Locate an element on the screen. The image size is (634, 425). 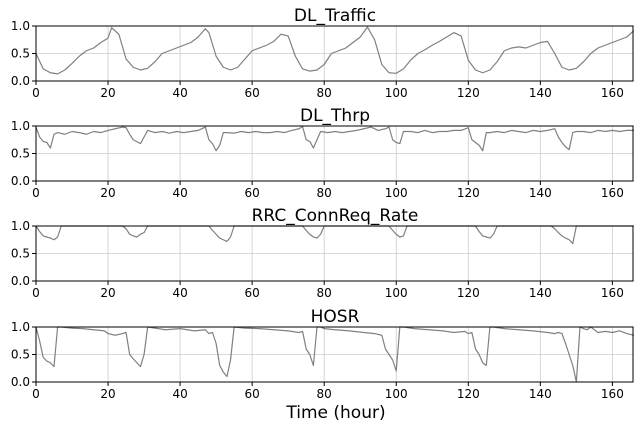
series-line-dl-thrp is located at coordinates (334, 138).